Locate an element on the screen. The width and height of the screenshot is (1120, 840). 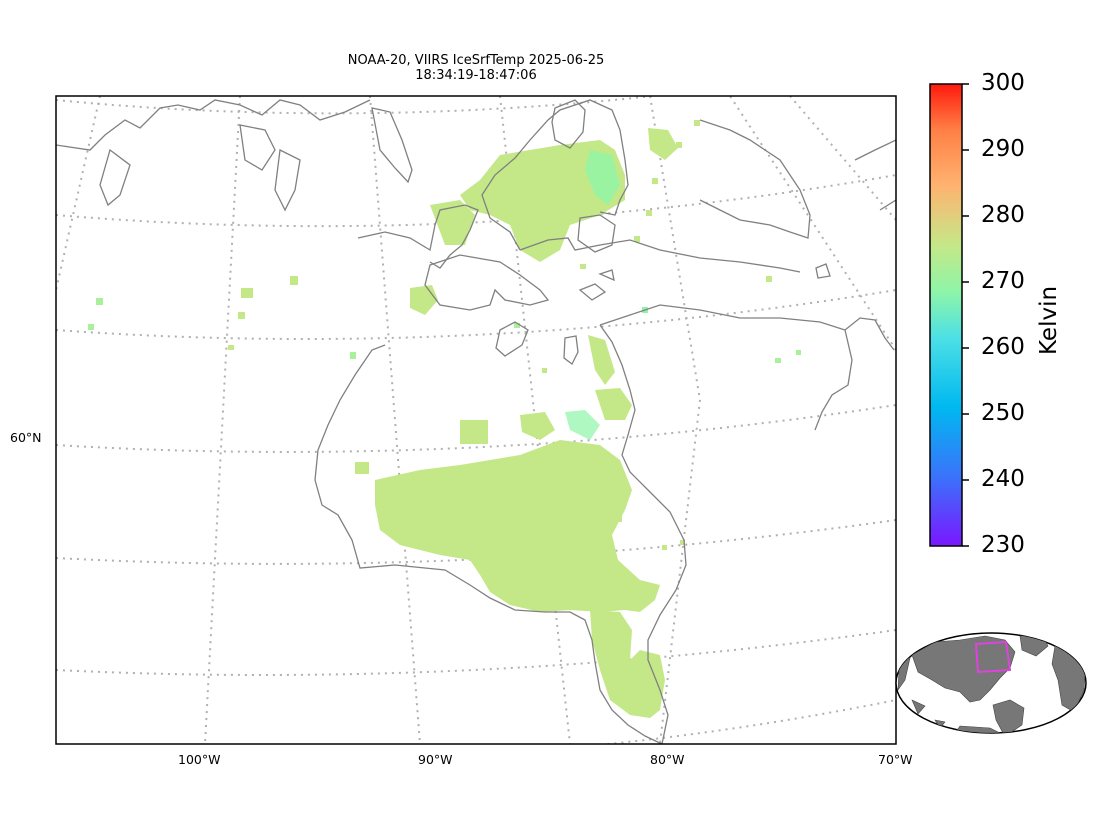
colorbar is located at coordinates (949, 315).